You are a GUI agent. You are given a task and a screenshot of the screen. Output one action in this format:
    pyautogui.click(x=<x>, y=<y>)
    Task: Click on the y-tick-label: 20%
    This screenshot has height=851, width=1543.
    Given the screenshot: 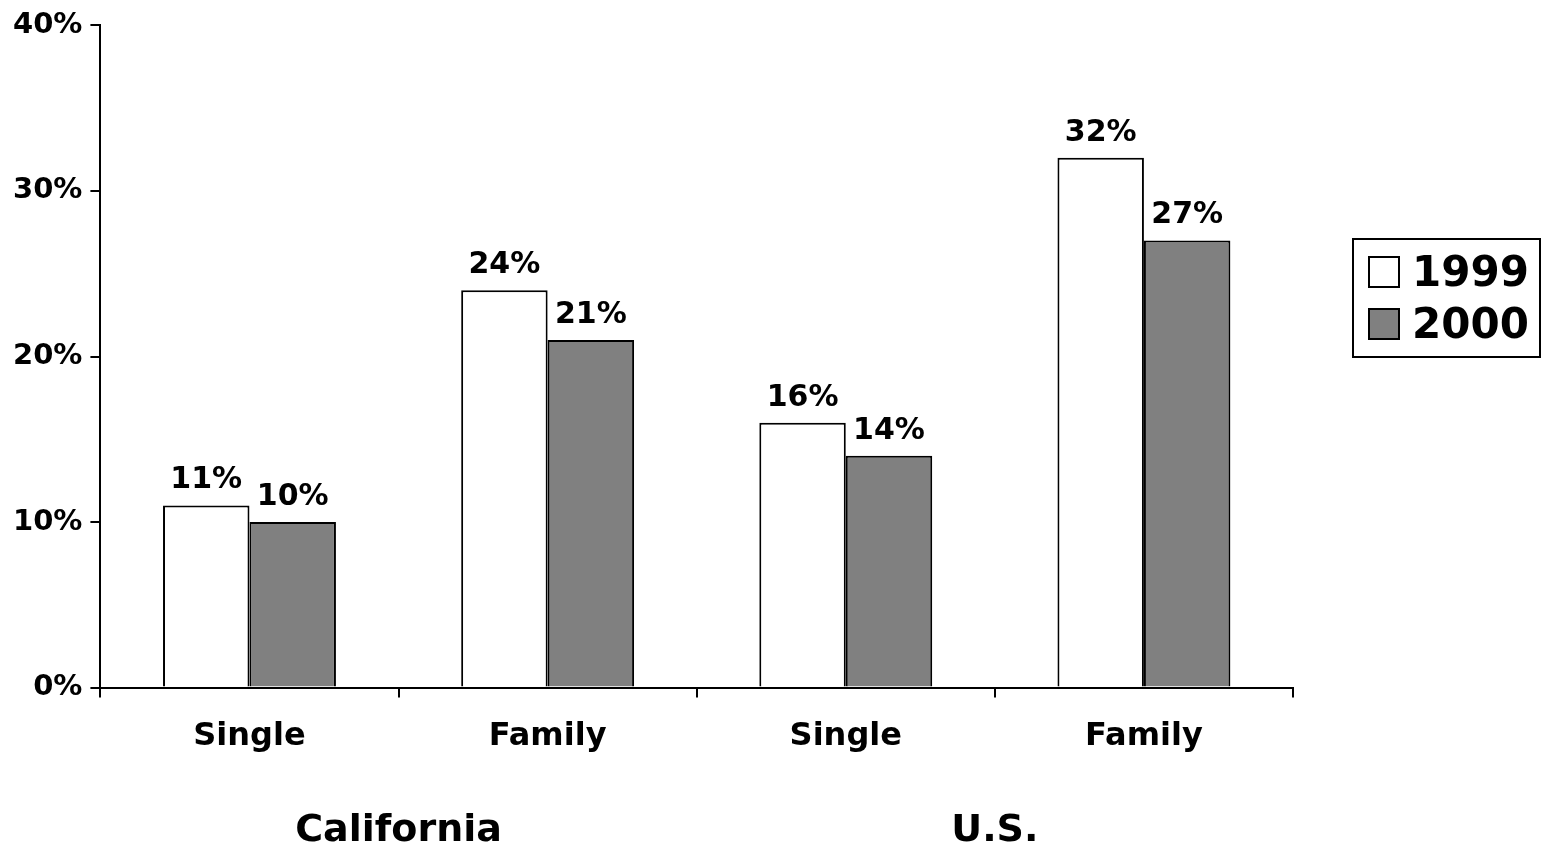 What is the action you would take?
    pyautogui.click(x=47, y=354)
    